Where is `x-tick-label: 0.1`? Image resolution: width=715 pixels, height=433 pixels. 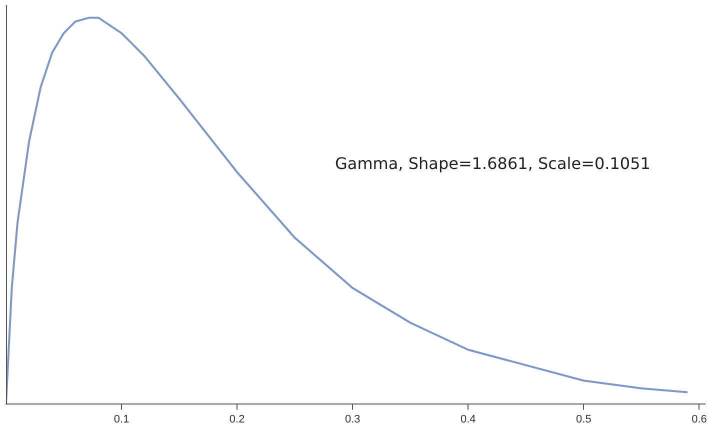 x-tick-label: 0.1 is located at coordinates (122, 419).